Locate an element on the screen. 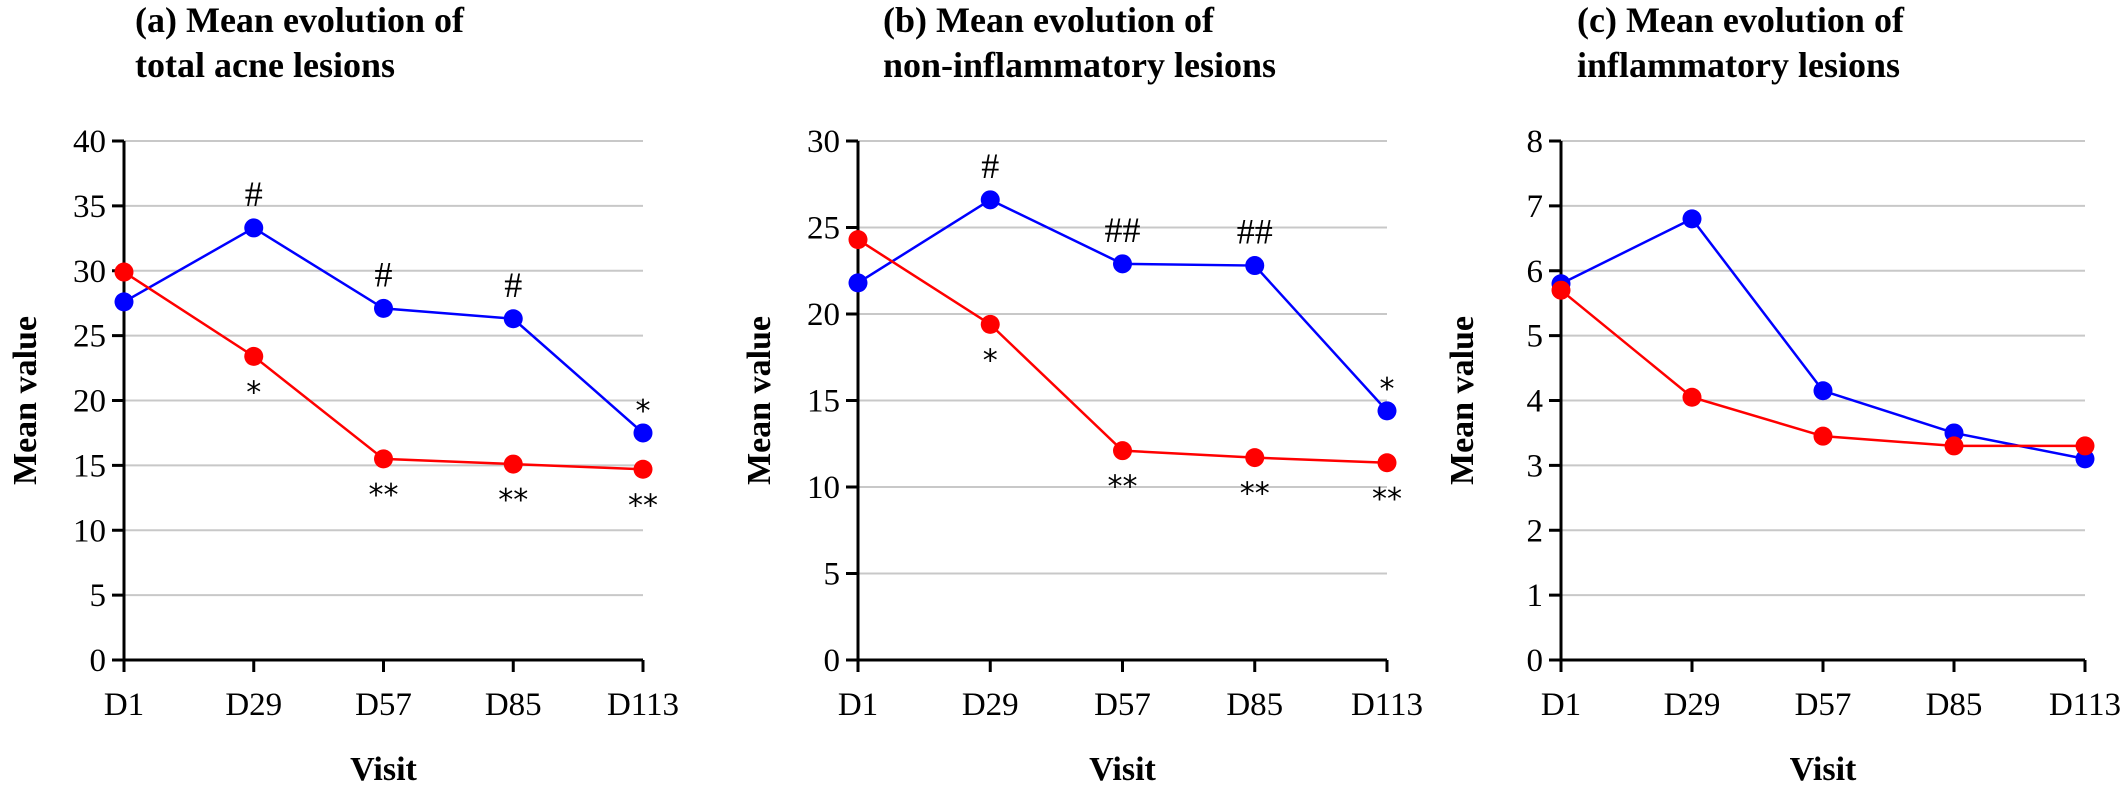 Image resolution: width=2128 pixels, height=789 pixels. chart-title-line: non-inflammatory lesions is located at coordinates (1079, 65).